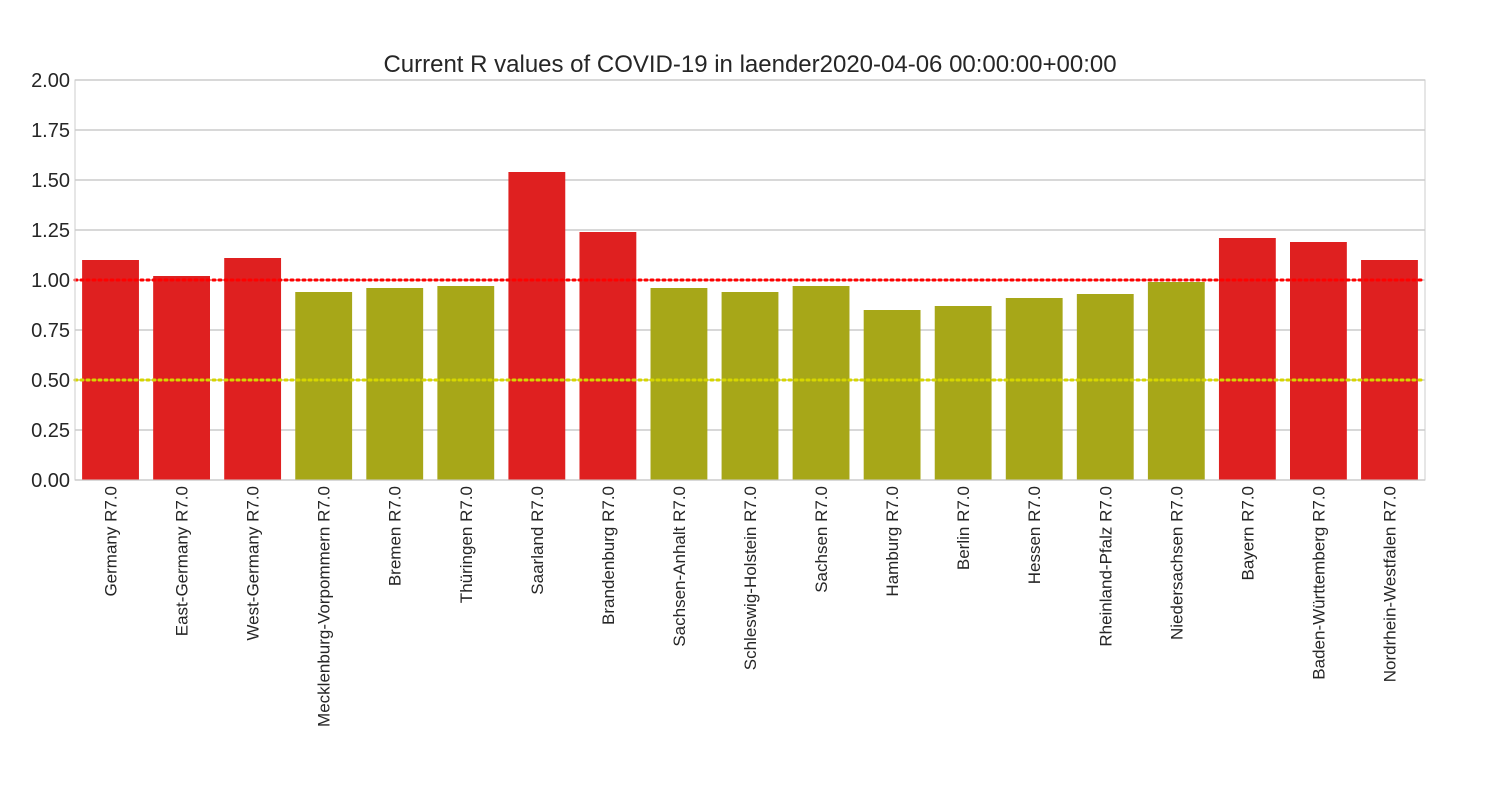  Describe the element at coordinates (253, 563) in the screenshot. I see `x-tick-label: West-Germany R7.0` at that location.